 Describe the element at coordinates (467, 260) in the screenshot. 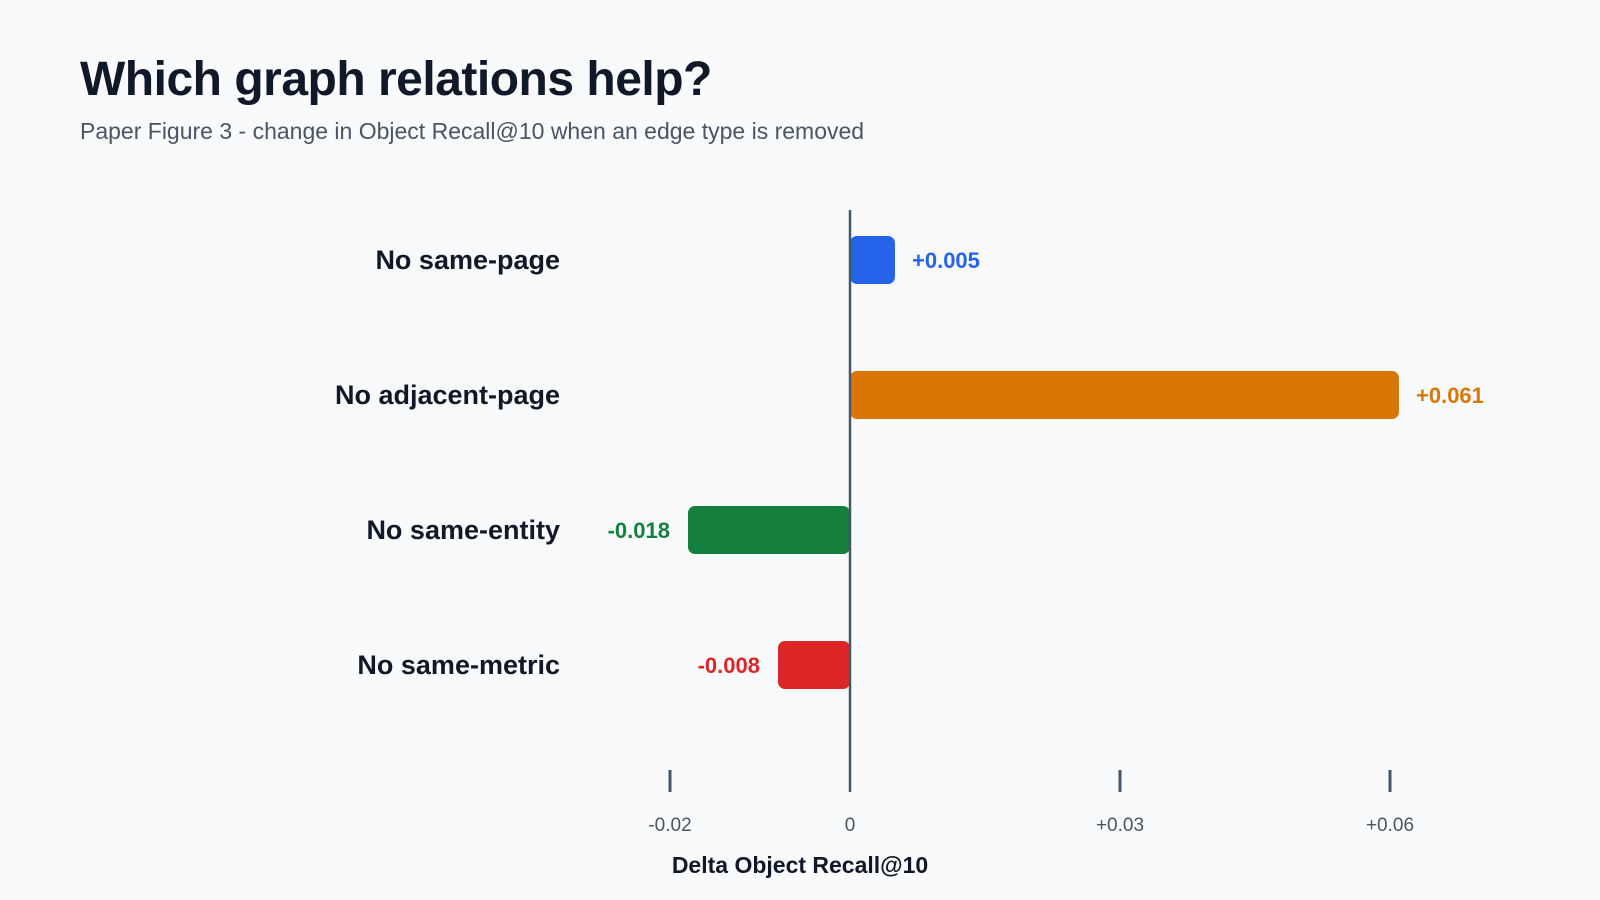

I see `category-label-0: No same-page` at that location.